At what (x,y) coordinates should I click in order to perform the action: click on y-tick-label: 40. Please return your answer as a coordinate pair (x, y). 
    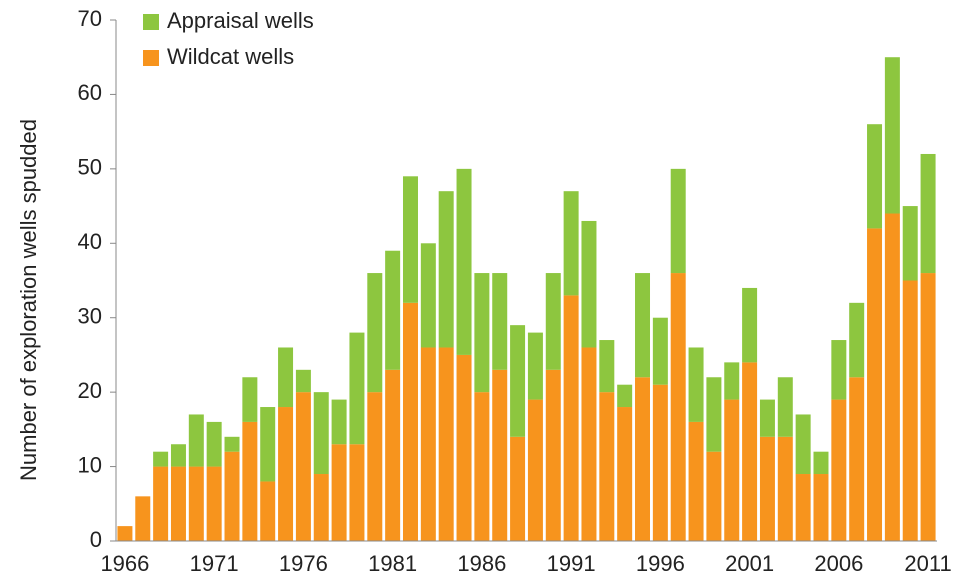
    Looking at the image, I should click on (90, 241).